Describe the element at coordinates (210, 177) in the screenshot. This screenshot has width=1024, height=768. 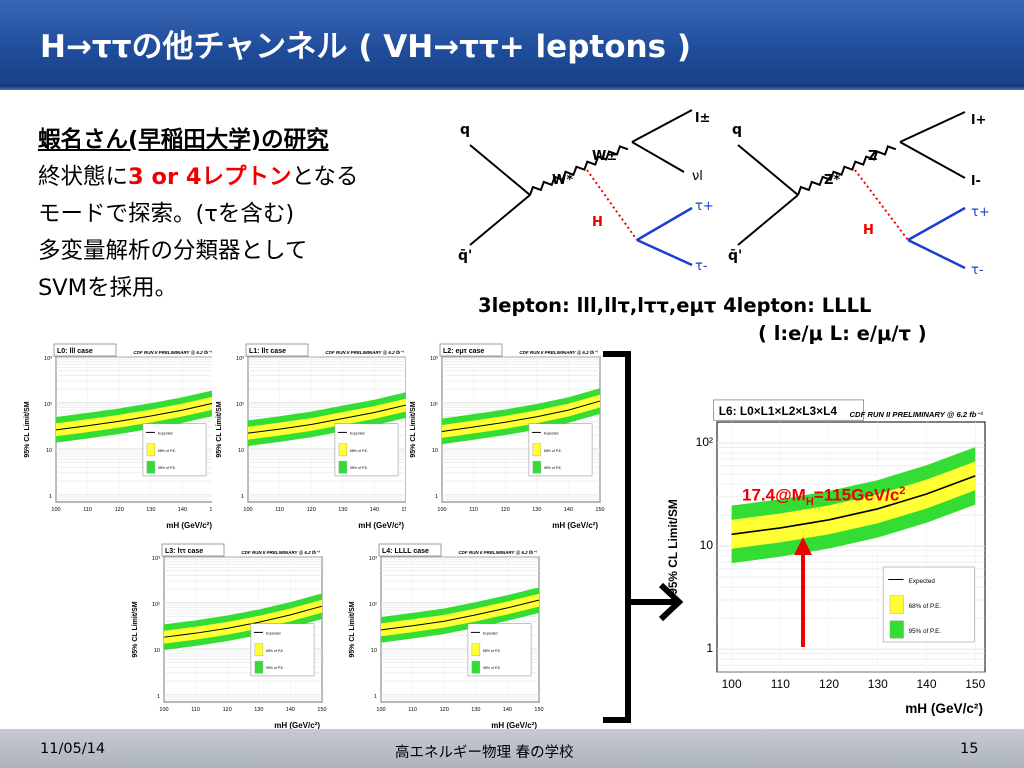
I see `lepton-count-highlight: 3 or 4レプトン` at that location.